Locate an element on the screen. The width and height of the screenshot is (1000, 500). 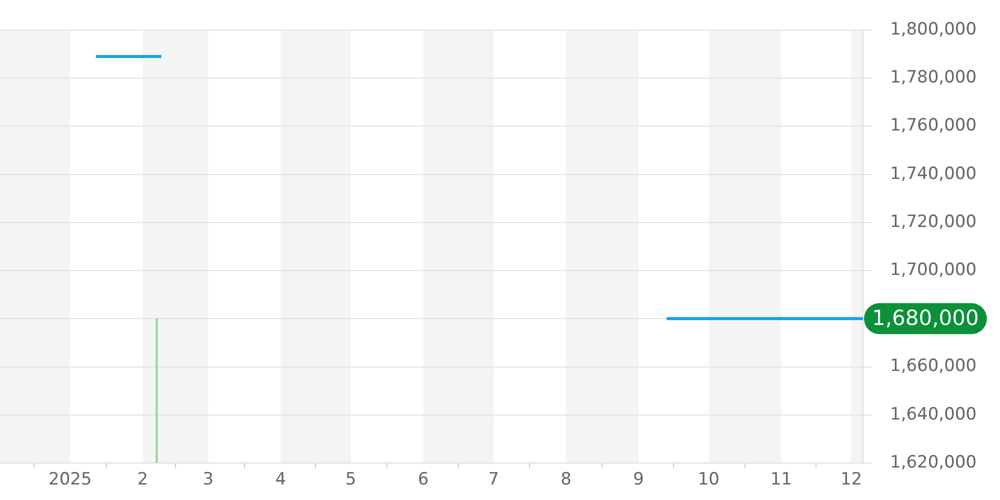
y-tick-label: 1,640,000 is located at coordinates (933, 414).